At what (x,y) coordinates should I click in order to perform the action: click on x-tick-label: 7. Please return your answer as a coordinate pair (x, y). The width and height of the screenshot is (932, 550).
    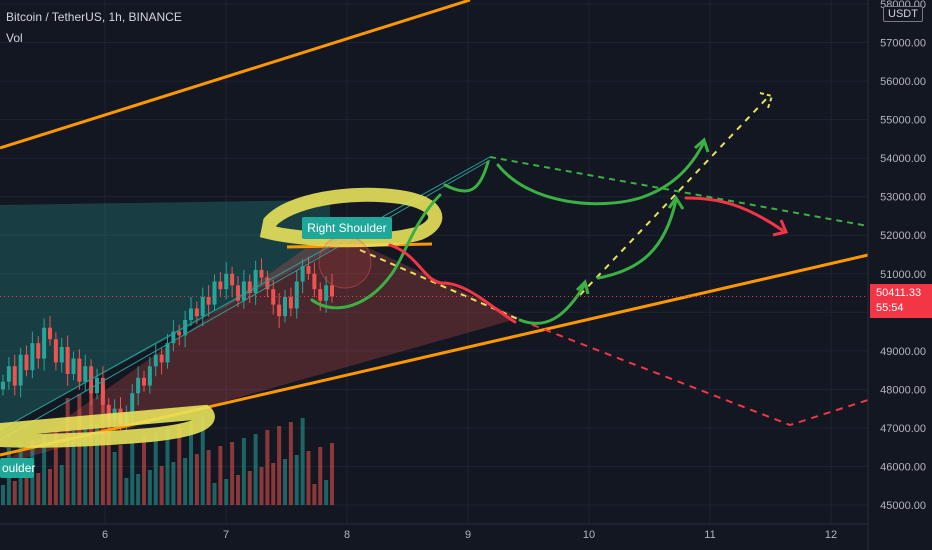
    Looking at the image, I should click on (226, 535).